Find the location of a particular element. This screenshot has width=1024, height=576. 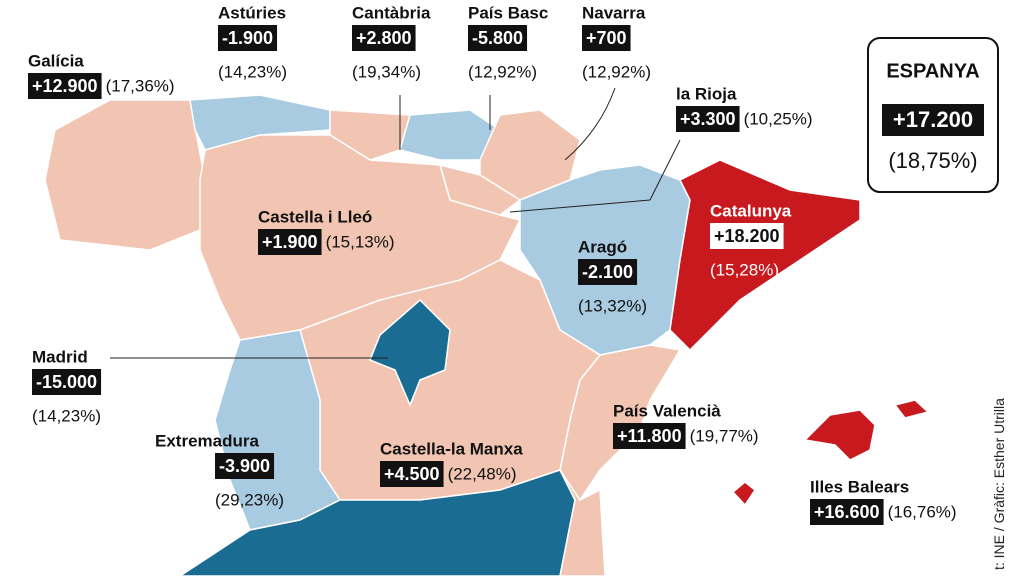

total-name: ESPANYA is located at coordinates (932, 71).